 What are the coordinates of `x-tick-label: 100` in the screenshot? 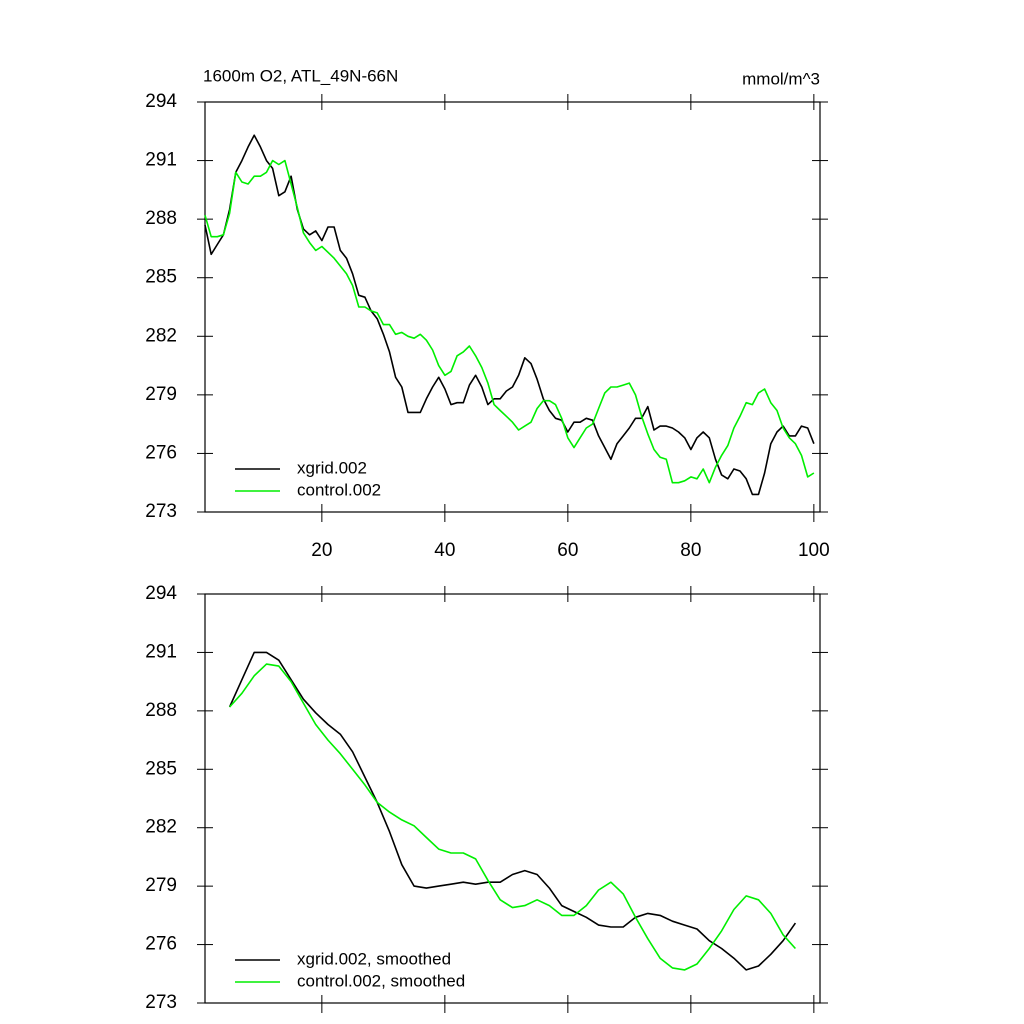 It's located at (814, 550).